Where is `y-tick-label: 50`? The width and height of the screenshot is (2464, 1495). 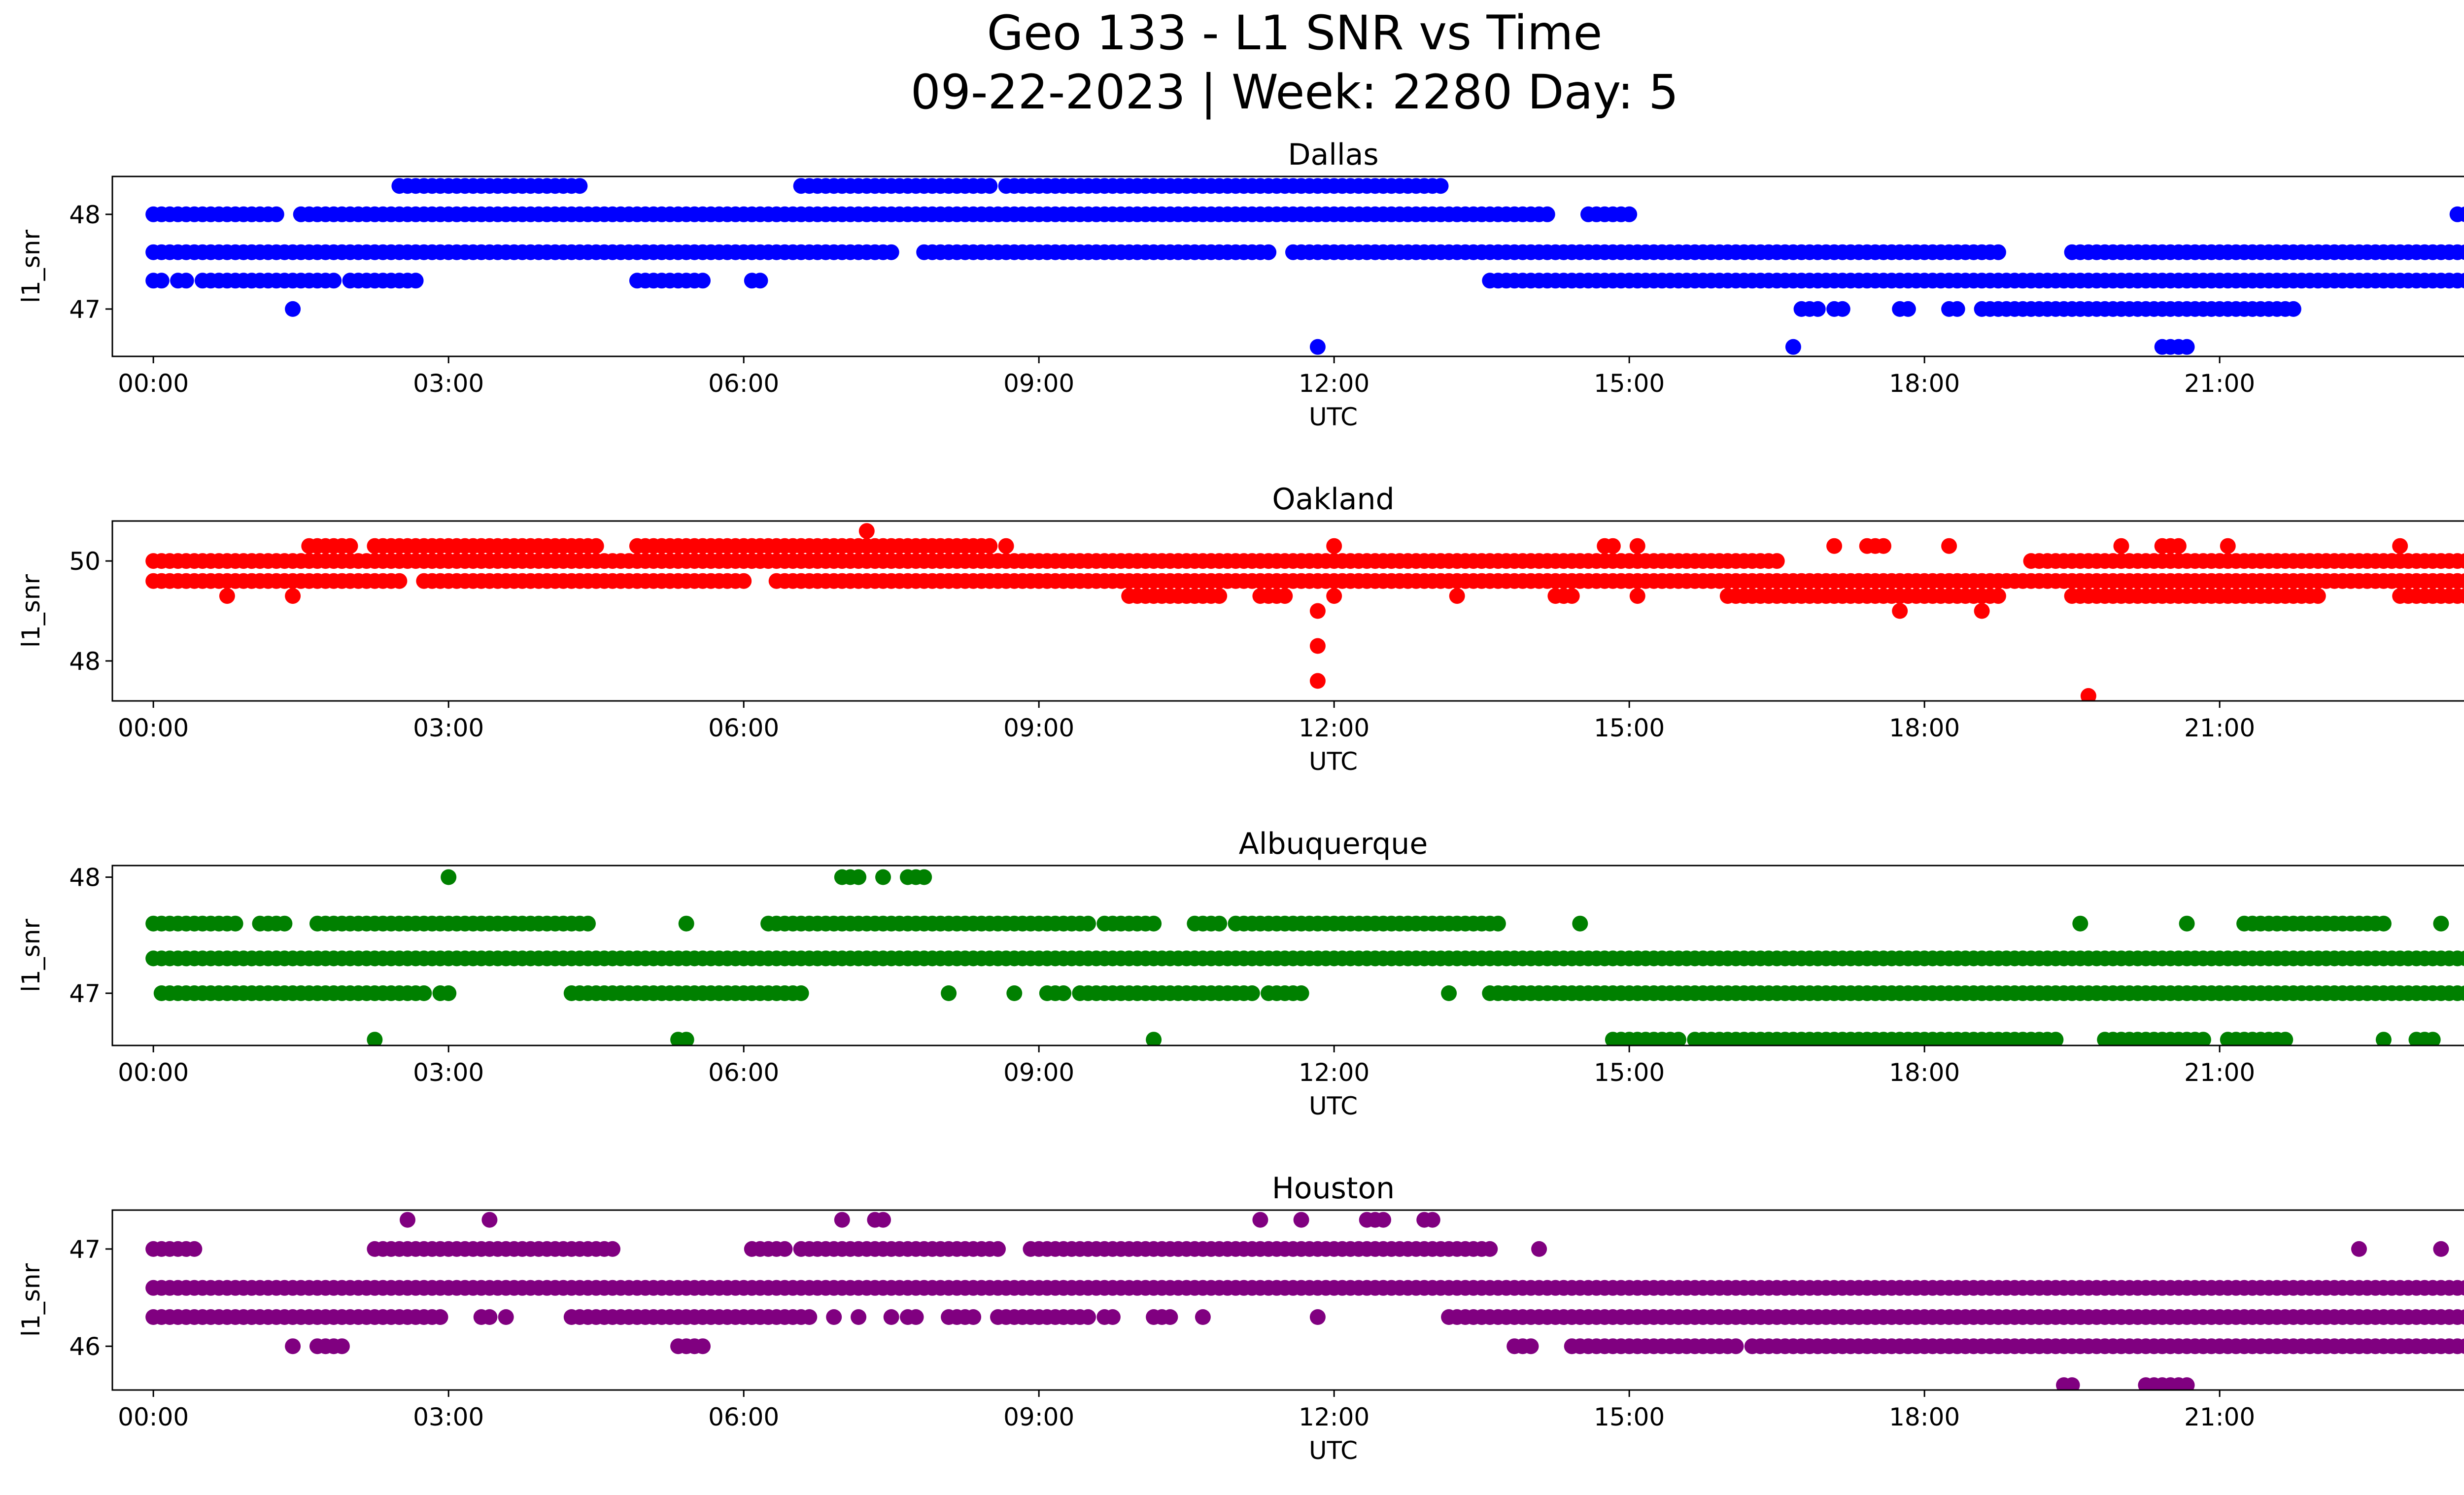
y-tick-label: 50 is located at coordinates (85, 561).